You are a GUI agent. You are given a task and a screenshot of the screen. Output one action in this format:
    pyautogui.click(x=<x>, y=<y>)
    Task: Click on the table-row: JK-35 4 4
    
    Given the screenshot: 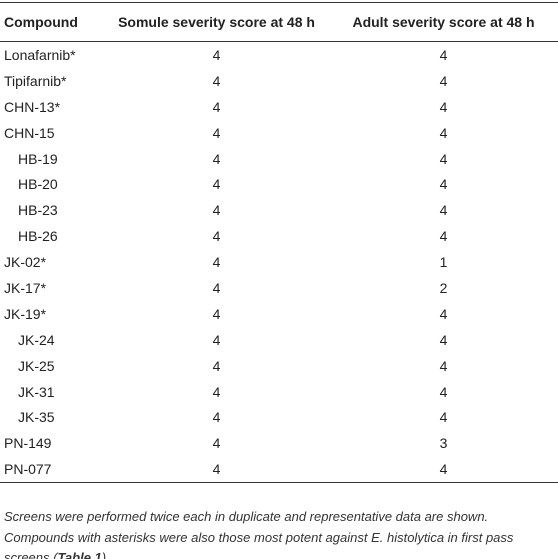 What is the action you would take?
    pyautogui.click(x=279, y=417)
    